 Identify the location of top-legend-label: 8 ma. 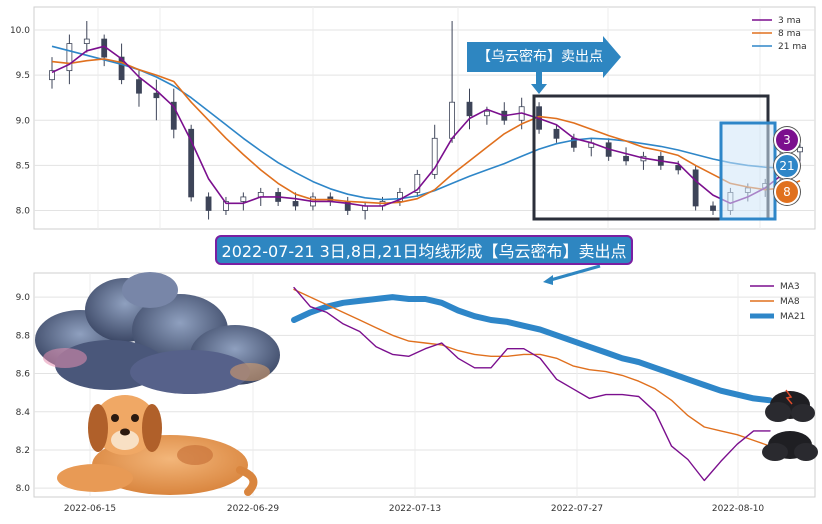
(789, 34).